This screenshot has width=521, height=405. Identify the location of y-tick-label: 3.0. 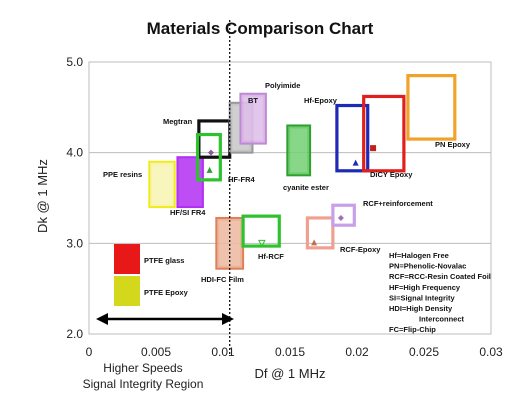
(74, 243).